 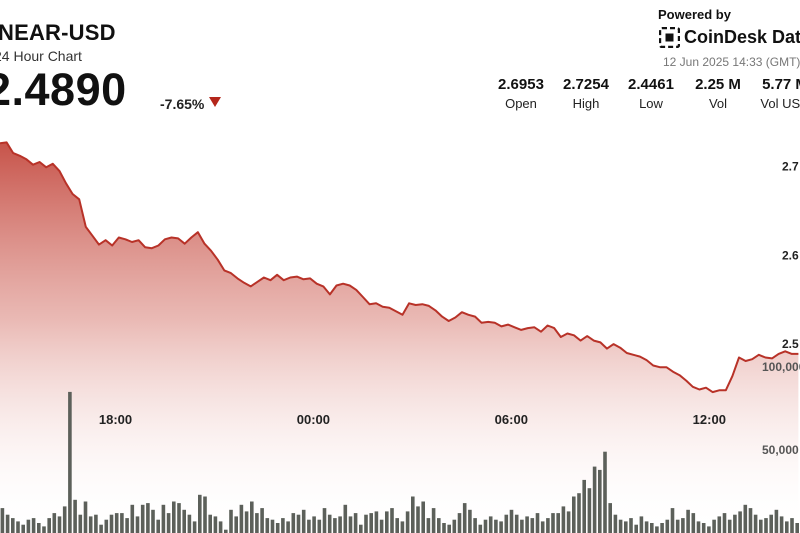 What do you see at coordinates (521, 93) in the screenshot?
I see `stat-open: 2.6953 Open` at bounding box center [521, 93].